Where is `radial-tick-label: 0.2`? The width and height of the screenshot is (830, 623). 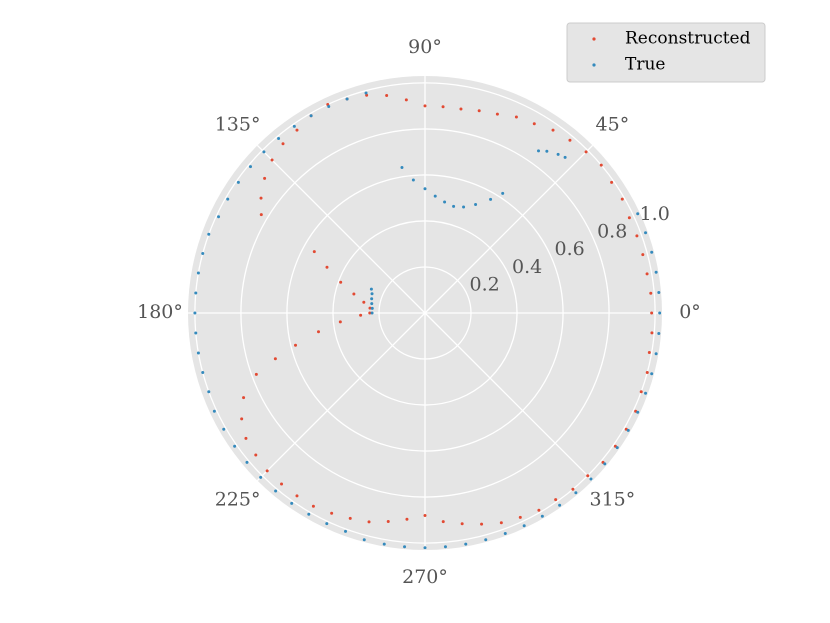 radial-tick-label: 0.2 is located at coordinates (485, 284).